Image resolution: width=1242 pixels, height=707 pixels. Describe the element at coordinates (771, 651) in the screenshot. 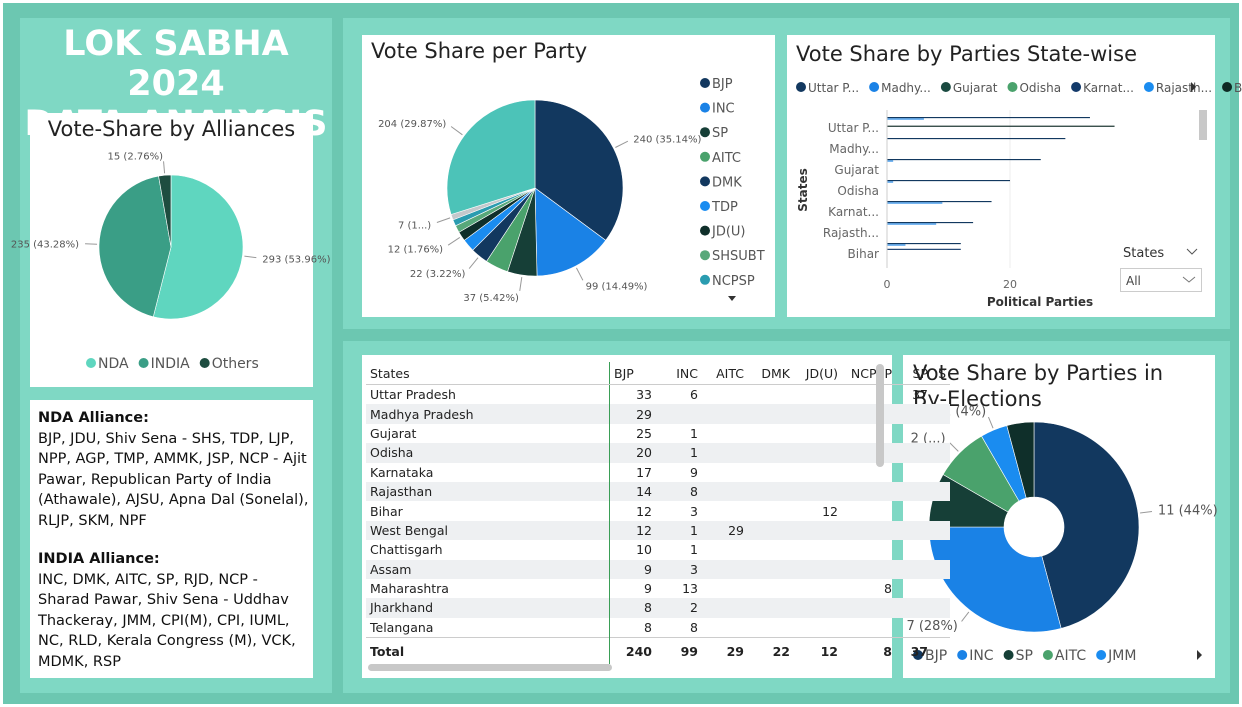

I see `total-cell: 22` at that location.